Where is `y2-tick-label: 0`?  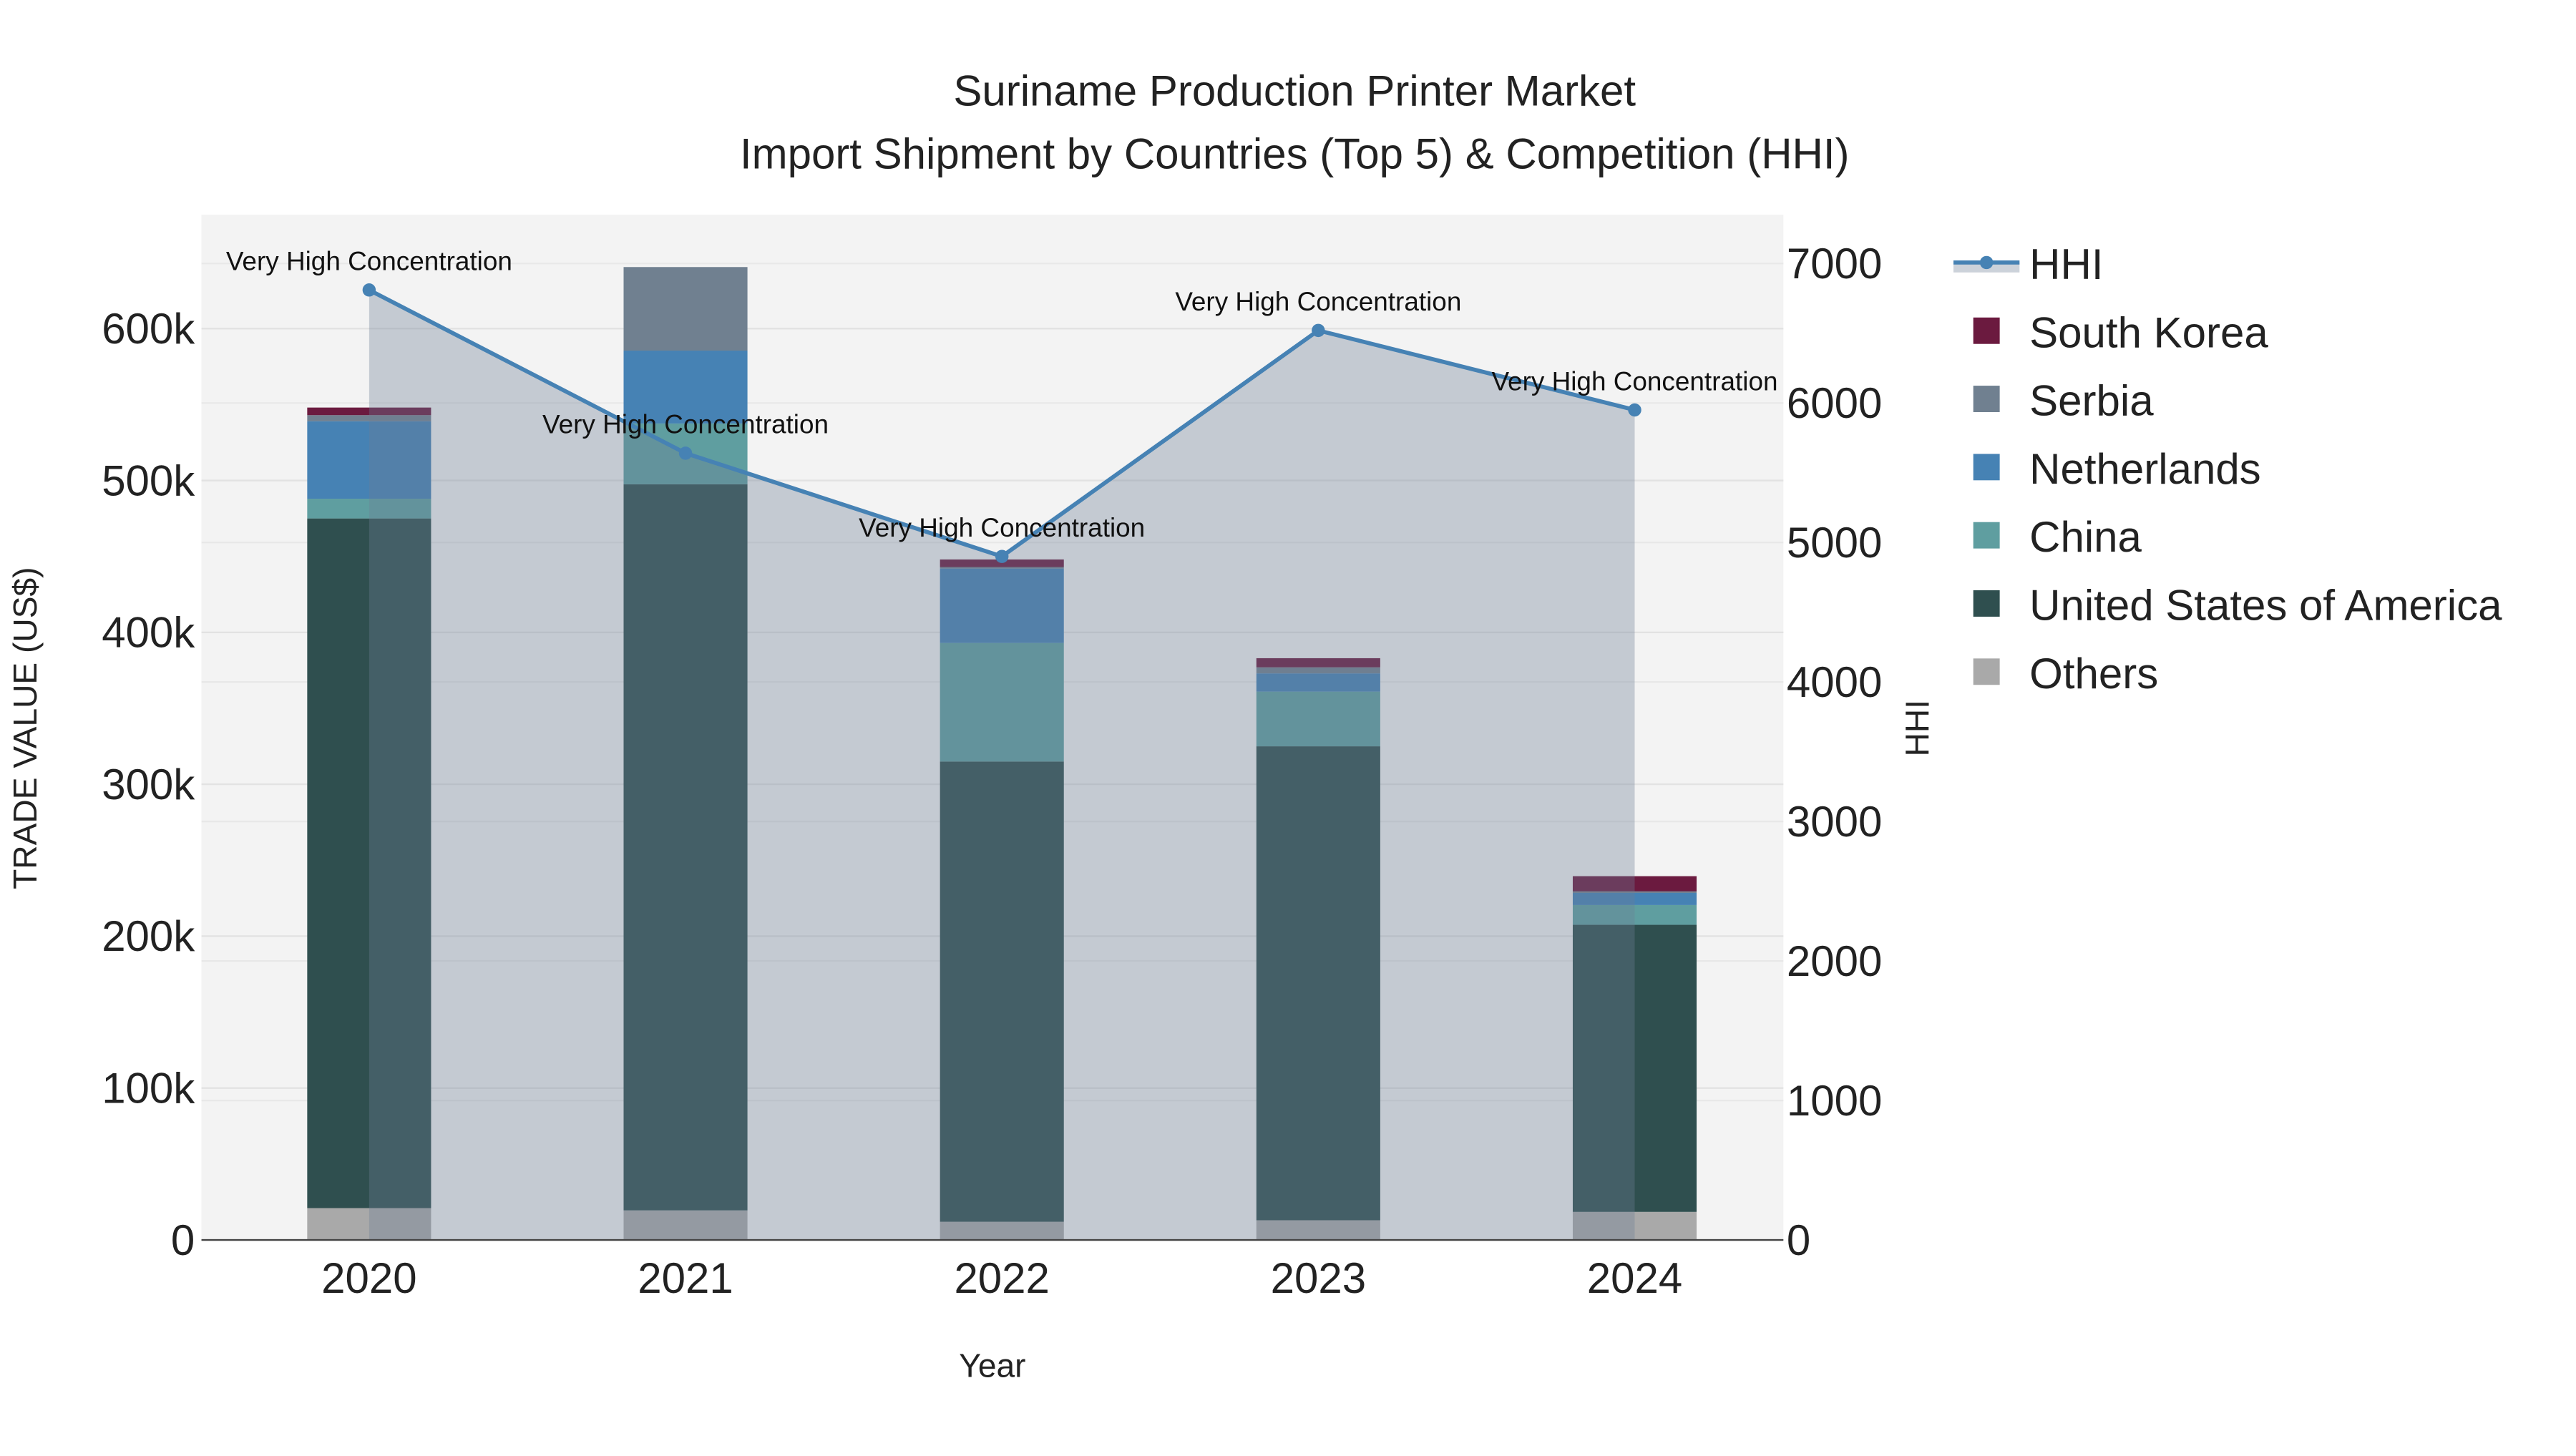 y2-tick-label: 0 is located at coordinates (1798, 1240).